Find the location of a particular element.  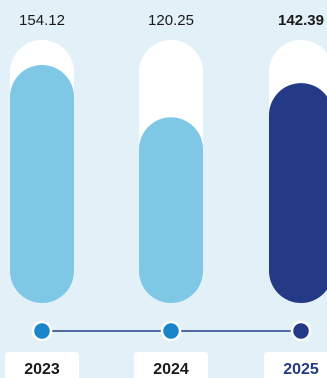

year-labels: 2023 2024 2025 is located at coordinates (166, 365).